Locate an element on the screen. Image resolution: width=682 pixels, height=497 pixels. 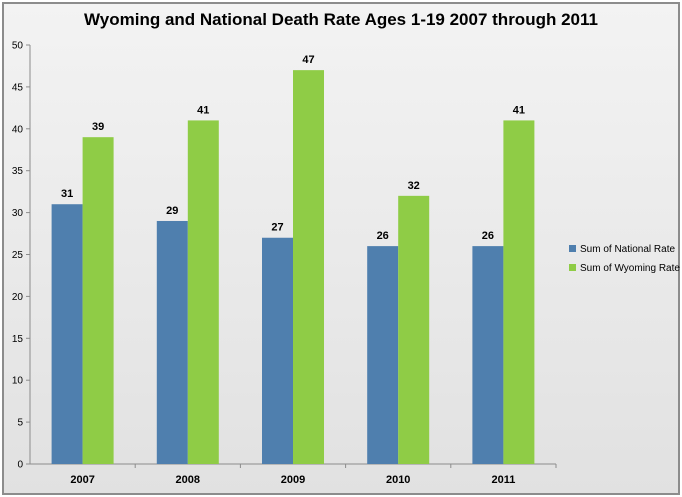
bar-wyoming-2009 is located at coordinates (308, 267).